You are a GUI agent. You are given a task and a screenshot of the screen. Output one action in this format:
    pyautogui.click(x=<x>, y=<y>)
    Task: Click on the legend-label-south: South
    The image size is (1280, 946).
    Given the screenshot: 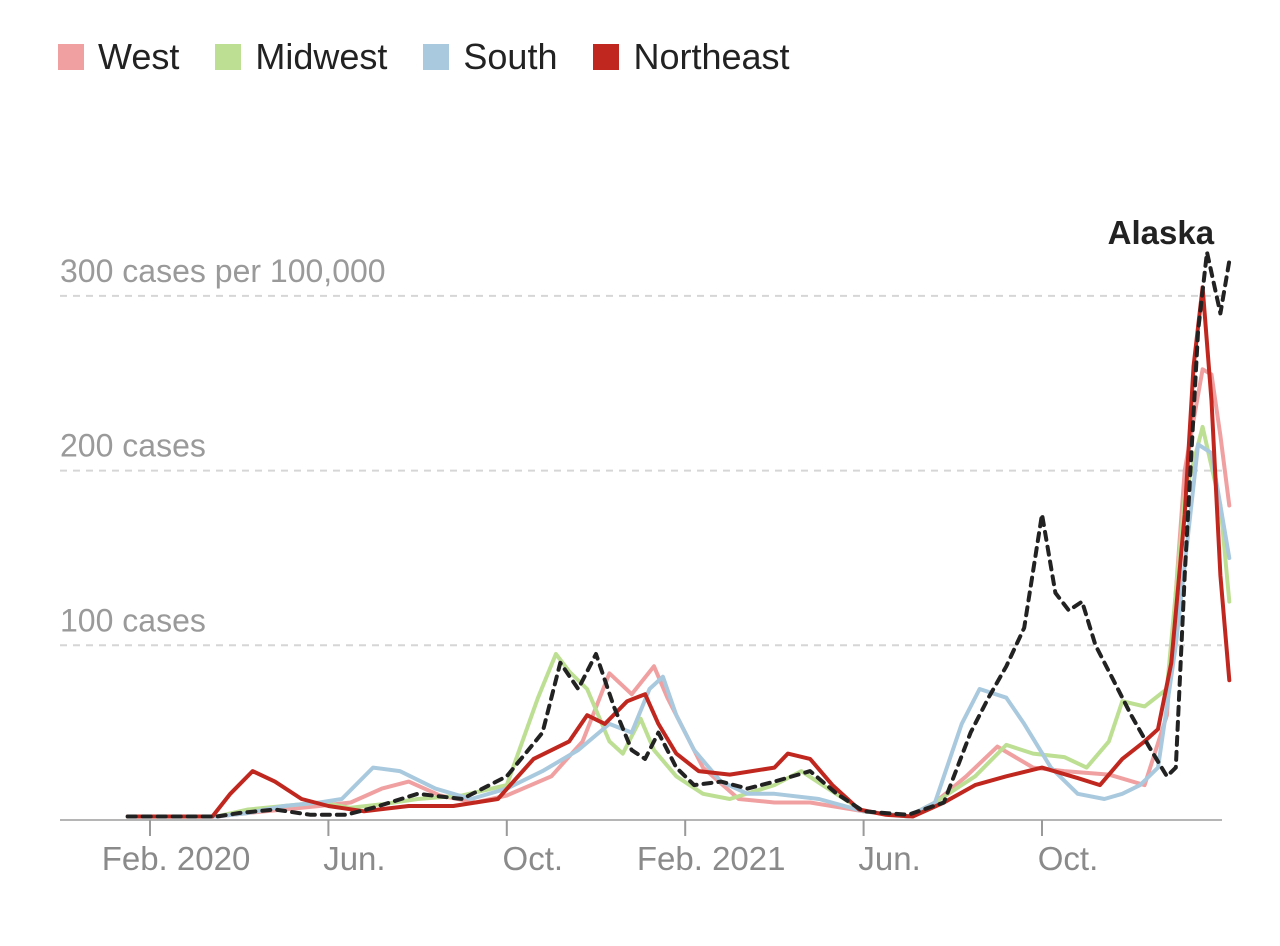 What is the action you would take?
    pyautogui.click(x=510, y=56)
    